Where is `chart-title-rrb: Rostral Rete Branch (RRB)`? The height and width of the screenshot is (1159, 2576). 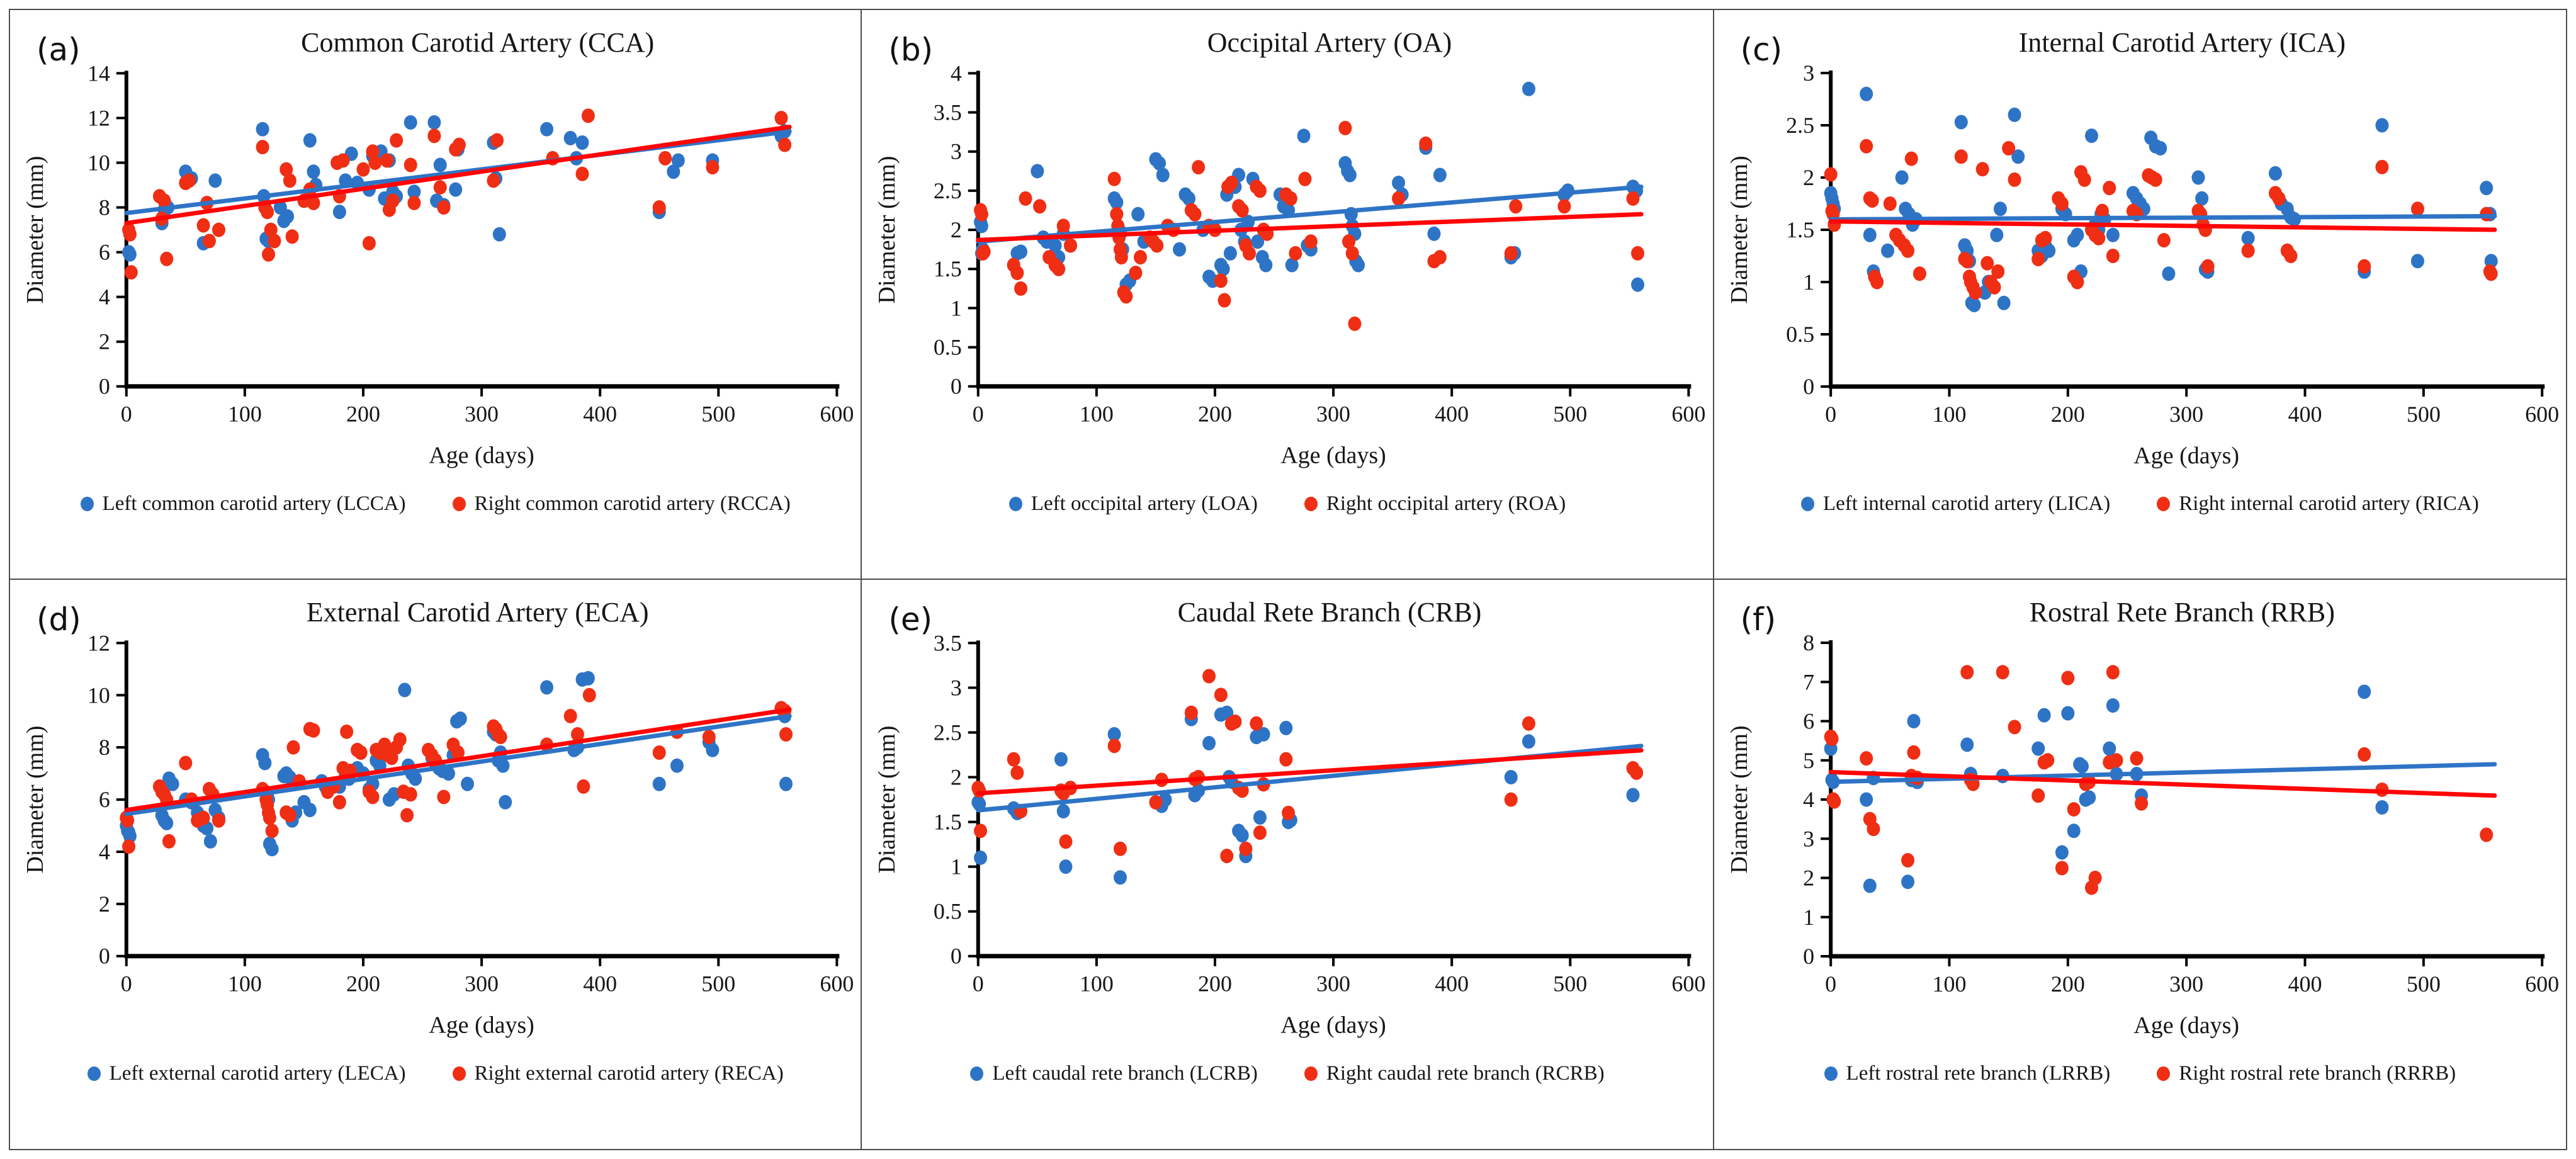 chart-title-rrb: Rostral Rete Branch (RRB) is located at coordinates (2182, 612).